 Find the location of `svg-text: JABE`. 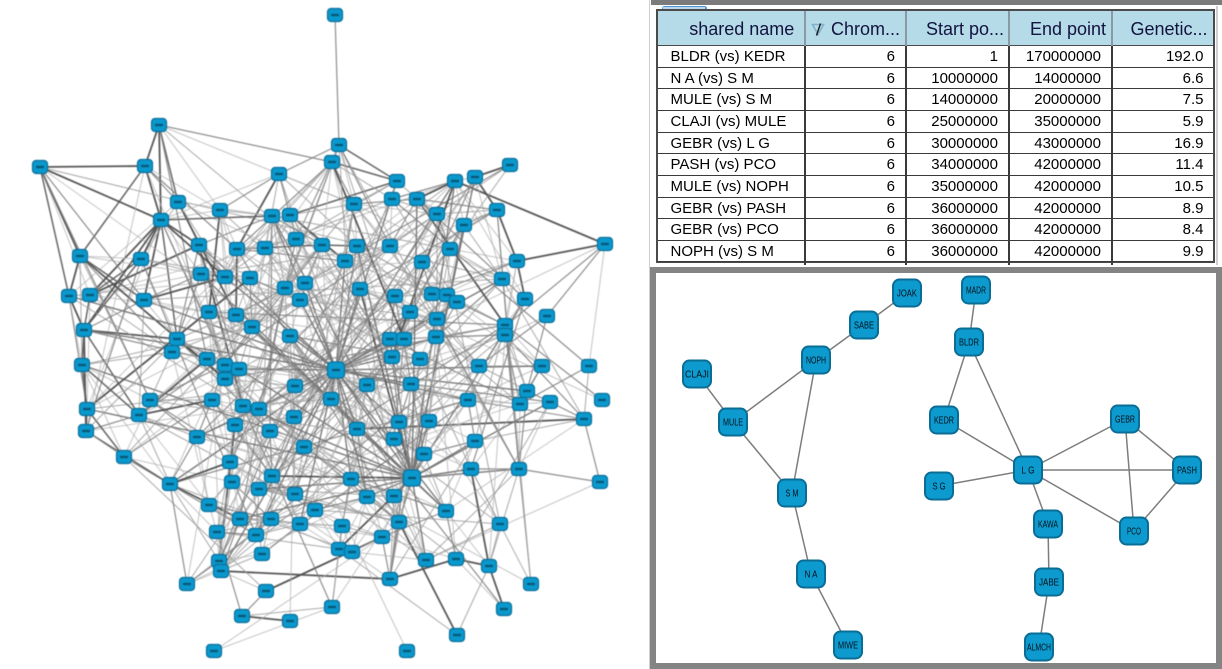

svg-text: JABE is located at coordinates (1049, 583).